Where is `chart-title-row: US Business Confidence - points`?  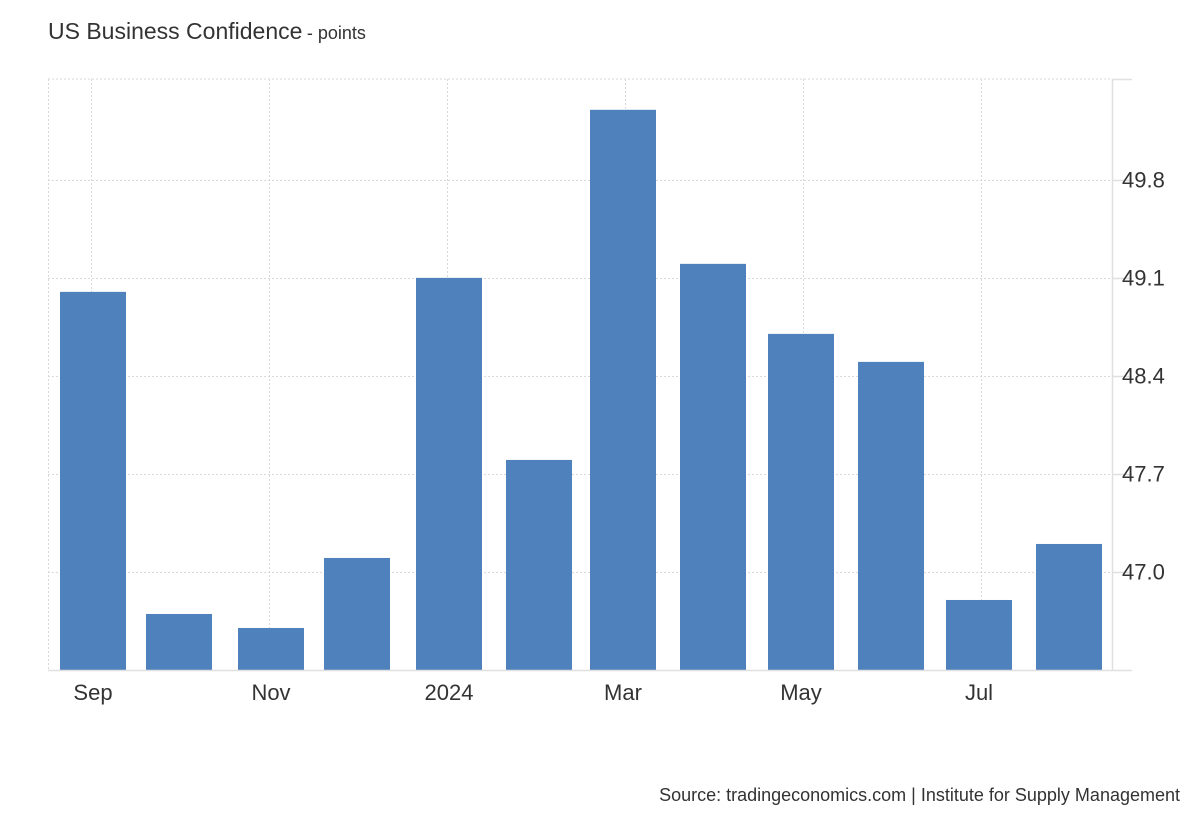 chart-title-row: US Business Confidence - points is located at coordinates (207, 31).